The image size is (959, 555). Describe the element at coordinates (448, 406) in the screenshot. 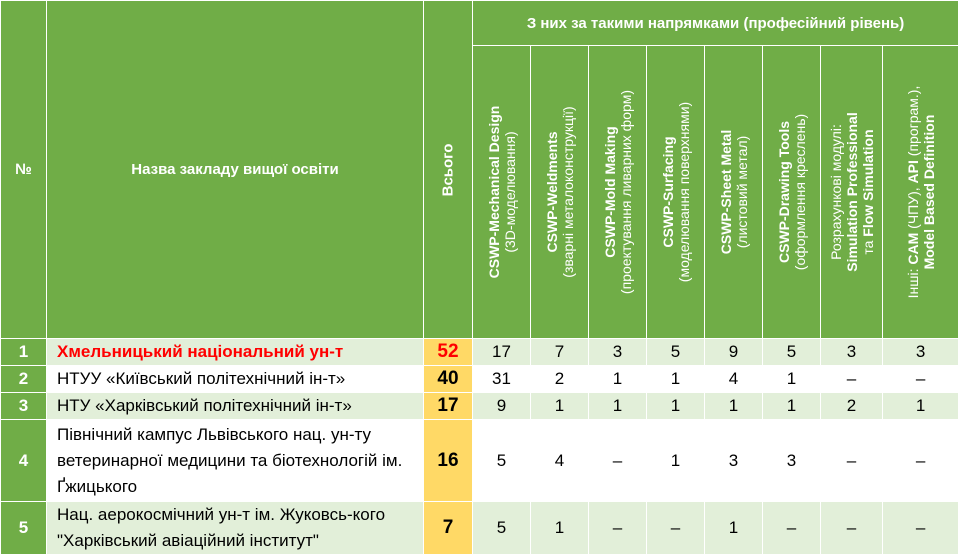

I see `total-value: 17` at that location.